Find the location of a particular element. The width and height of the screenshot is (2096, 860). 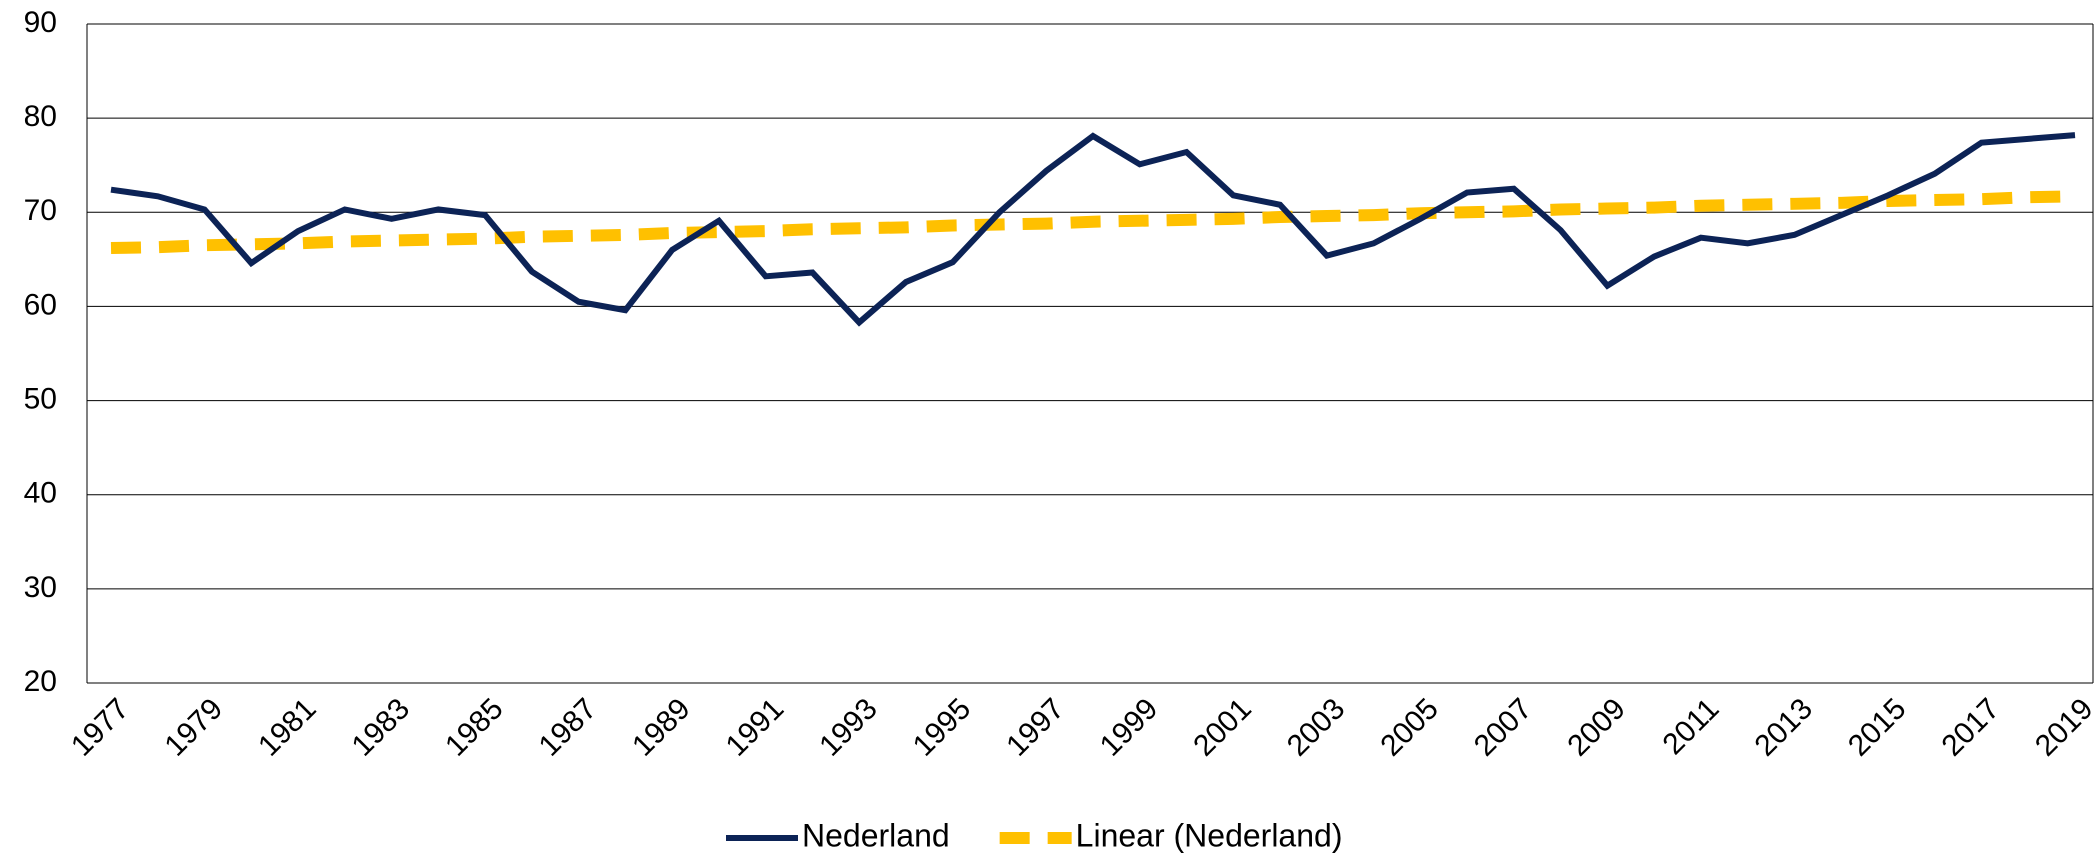

x-tick-label: 1995 is located at coordinates (942, 727).